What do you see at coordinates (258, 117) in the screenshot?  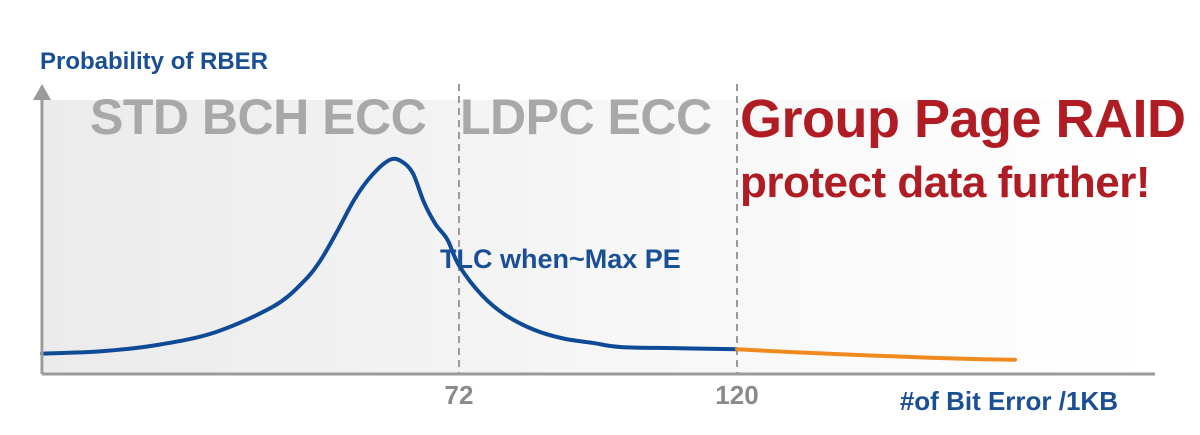 I see `region-std-bch-ecc: STD BCH ECC` at bounding box center [258, 117].